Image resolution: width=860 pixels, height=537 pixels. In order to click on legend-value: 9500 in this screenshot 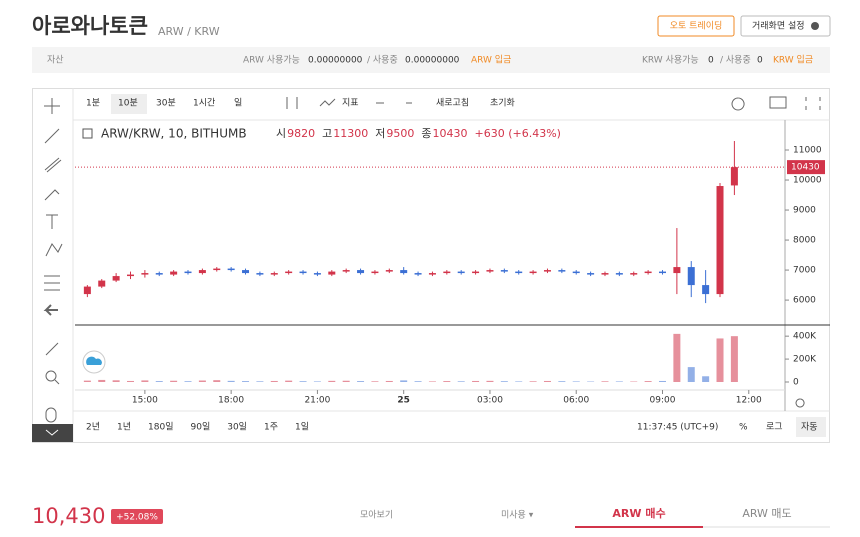, I will do `click(400, 133)`.